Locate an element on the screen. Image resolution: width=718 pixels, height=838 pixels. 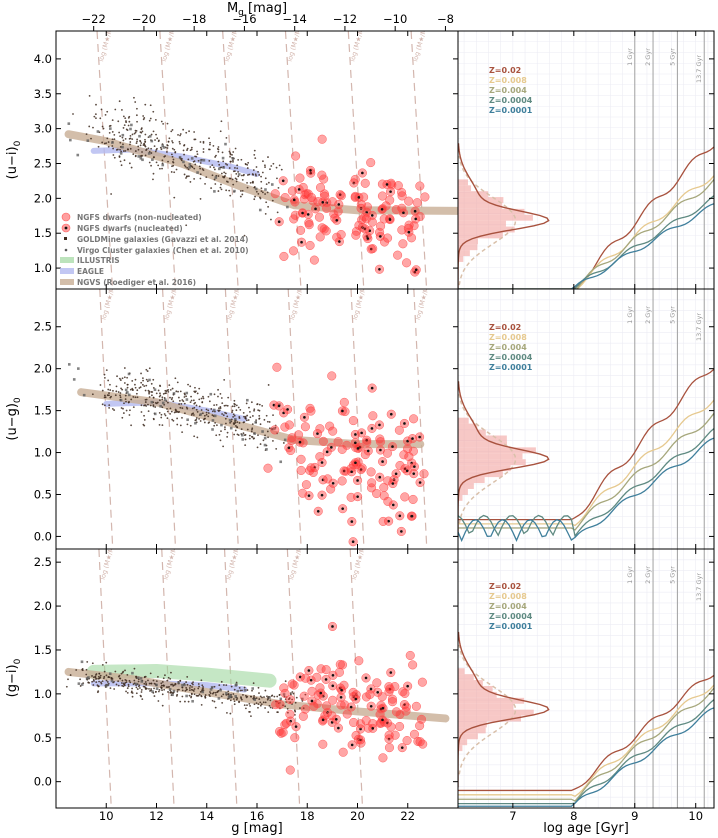
metallicity-z002: Z=0.02 is located at coordinates (505, 327).